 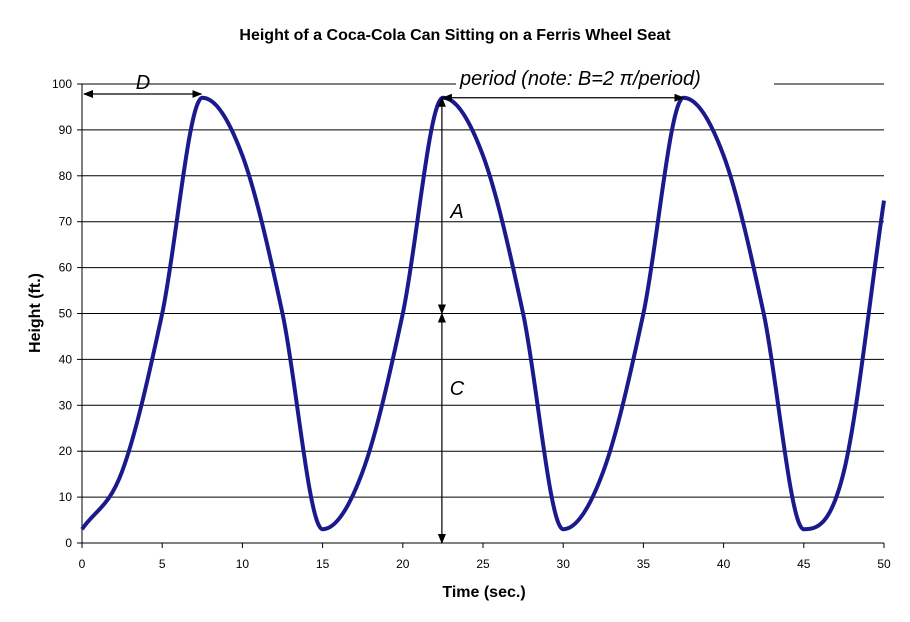 What do you see at coordinates (323, 564) in the screenshot?
I see `x-tick-label: 15` at bounding box center [323, 564].